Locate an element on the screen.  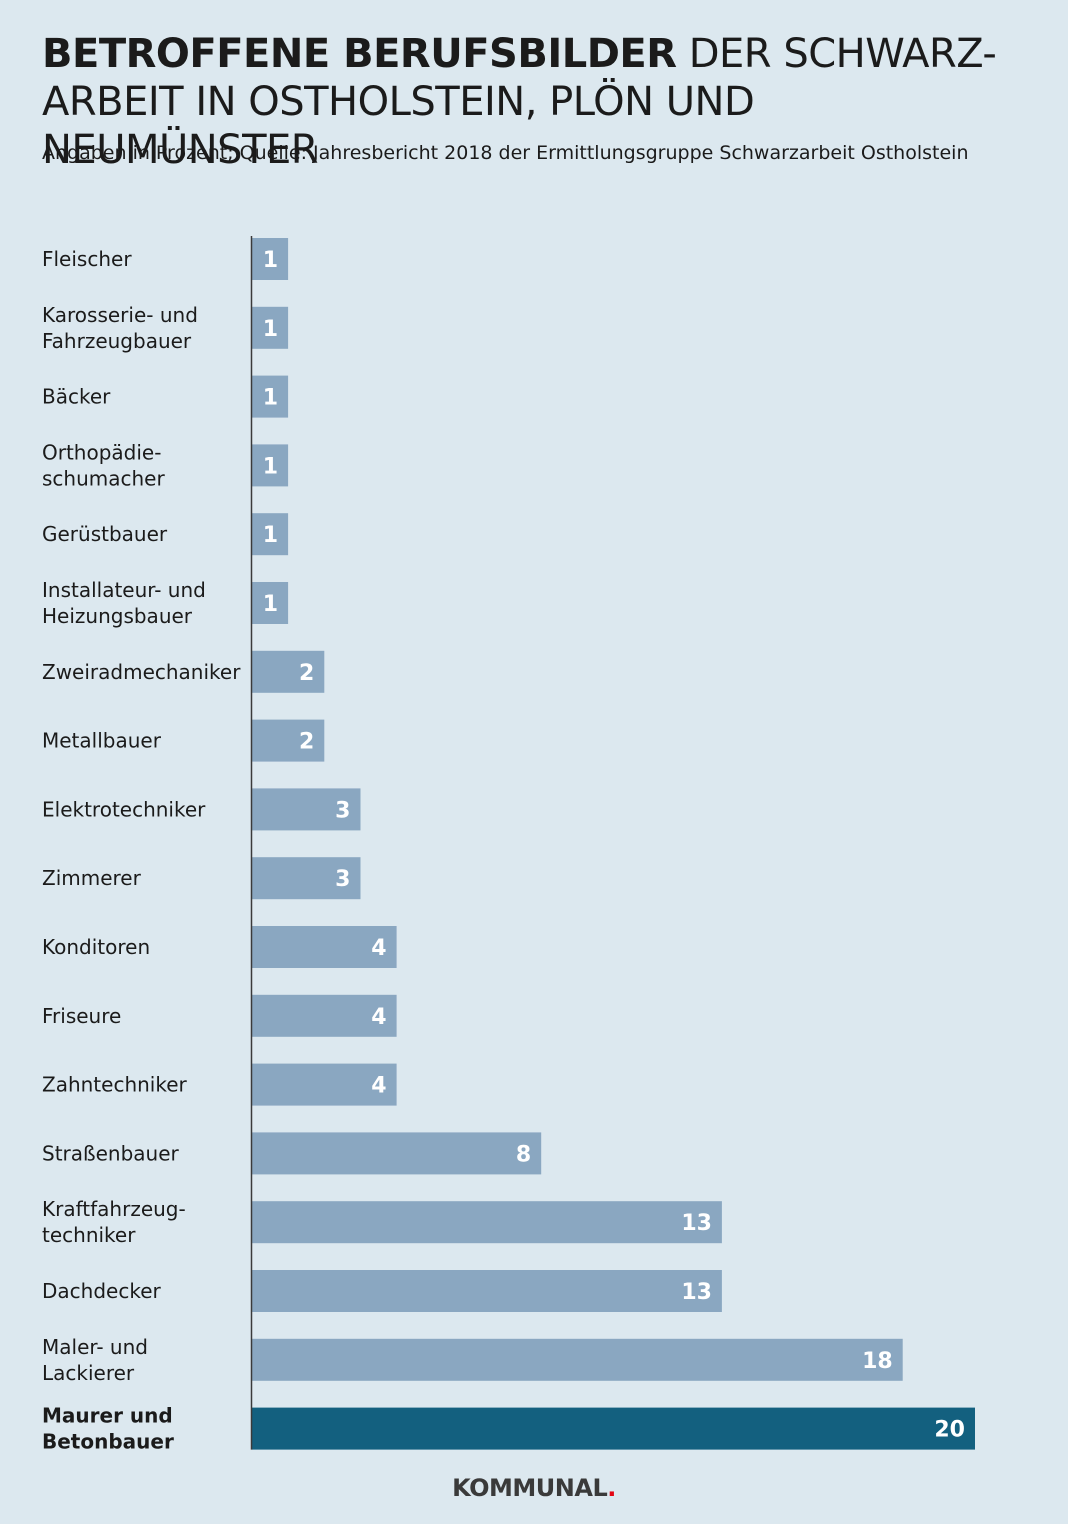
value-label-4: 1 is located at coordinates (270, 535).